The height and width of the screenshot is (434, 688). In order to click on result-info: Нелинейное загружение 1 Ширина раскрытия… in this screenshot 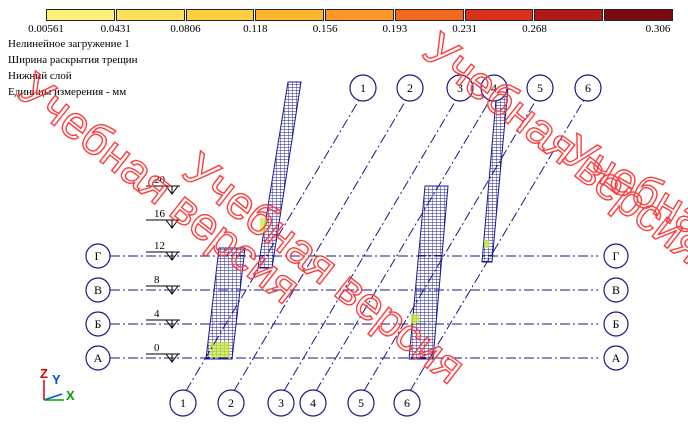, I will do `click(72, 68)`.